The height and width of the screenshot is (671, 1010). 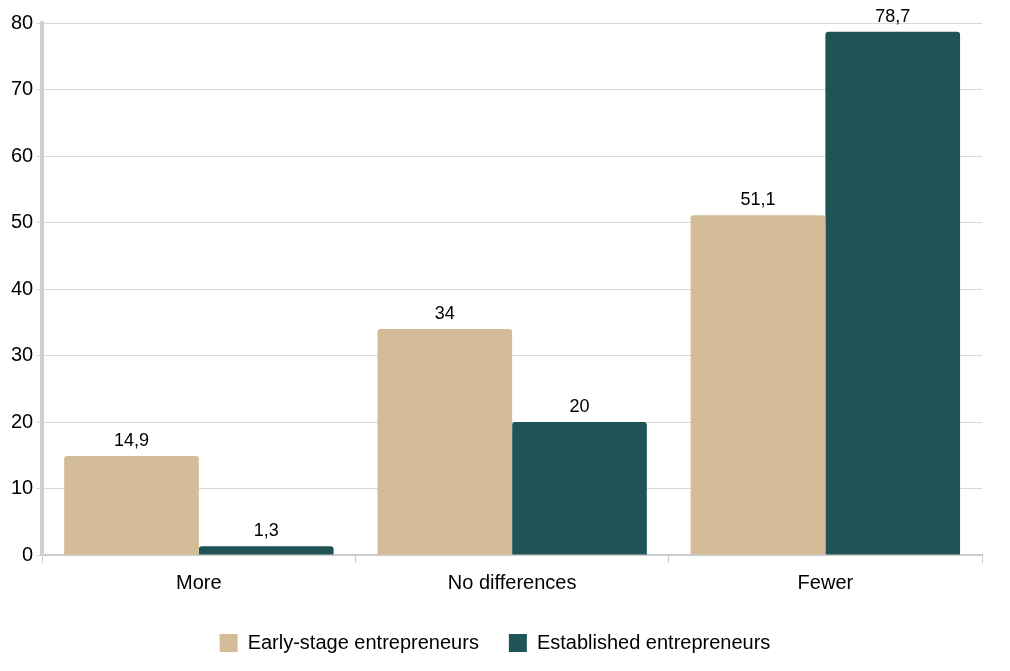 I want to click on x-tick-label: No differences, so click(x=512, y=581).